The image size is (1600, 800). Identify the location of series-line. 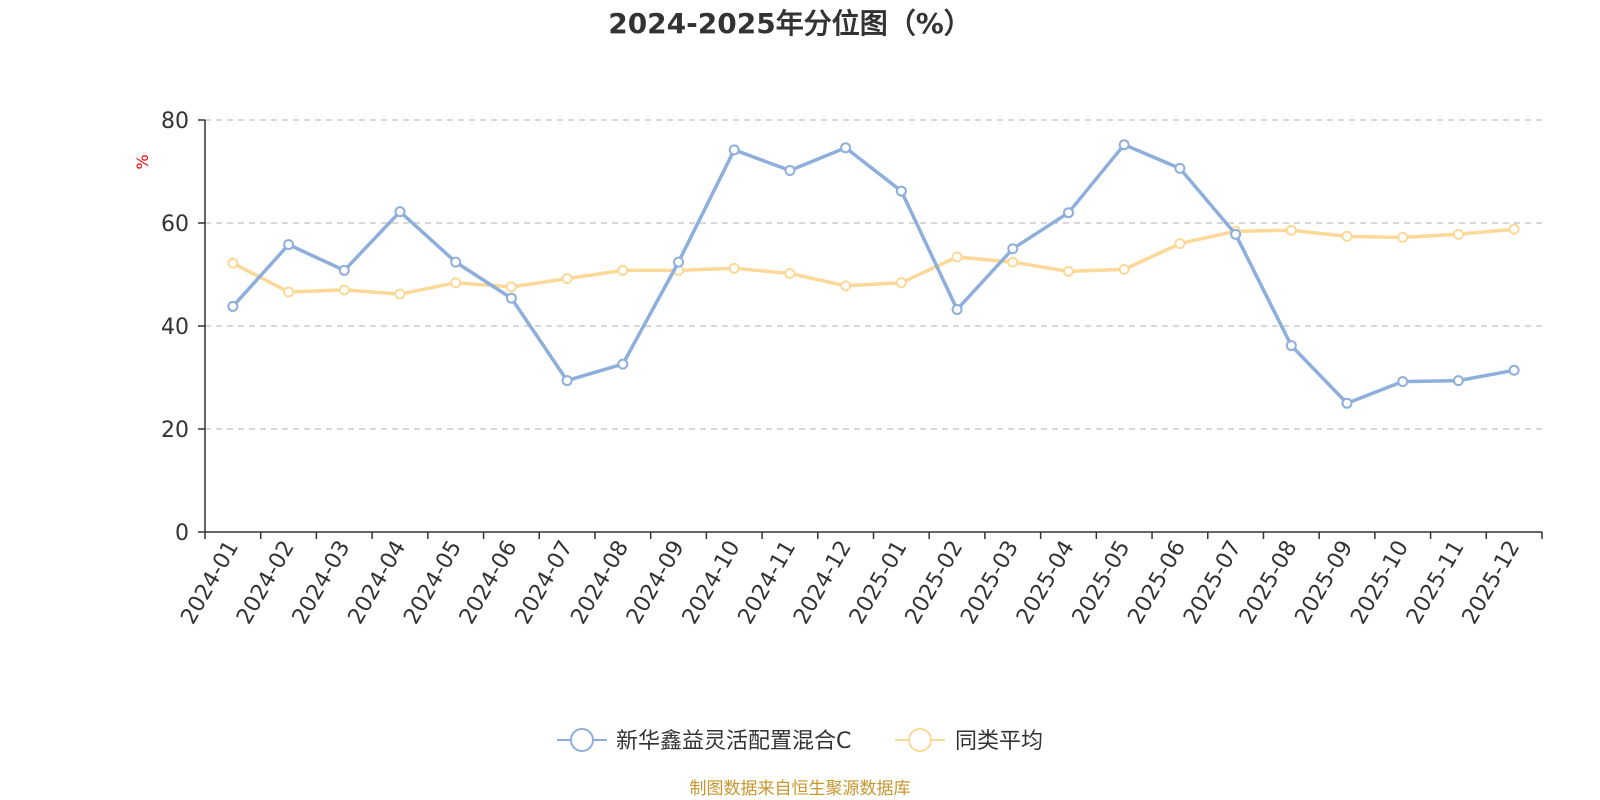
(873, 261).